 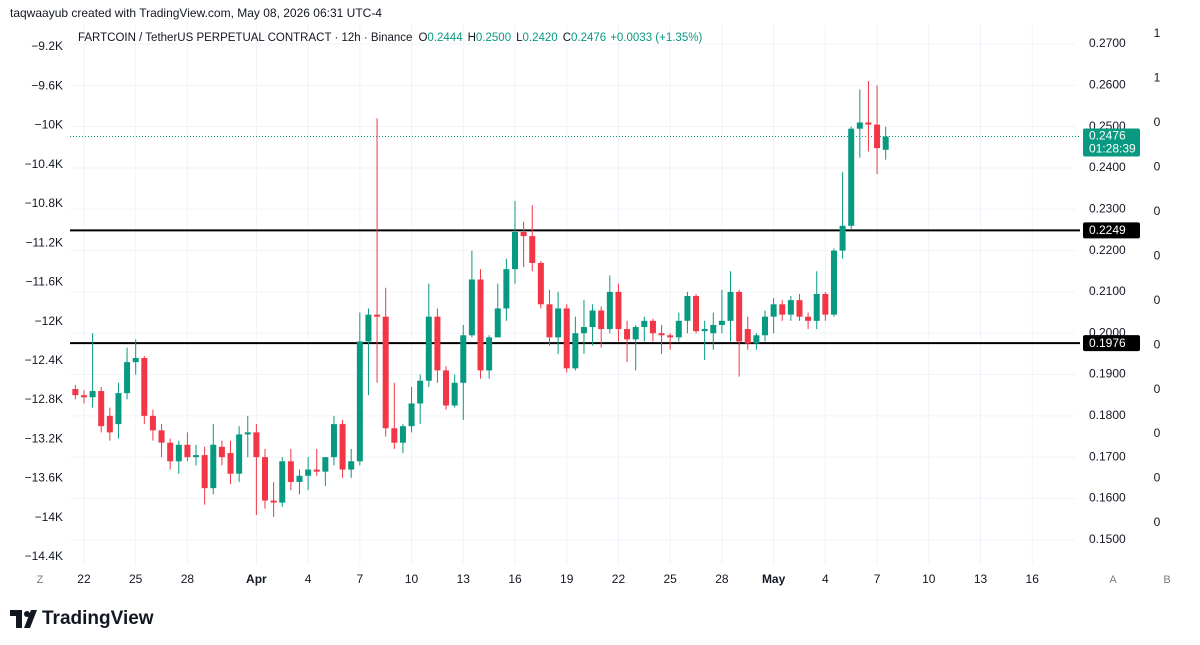 I want to click on x-tick-label: May, so click(x=774, y=579).